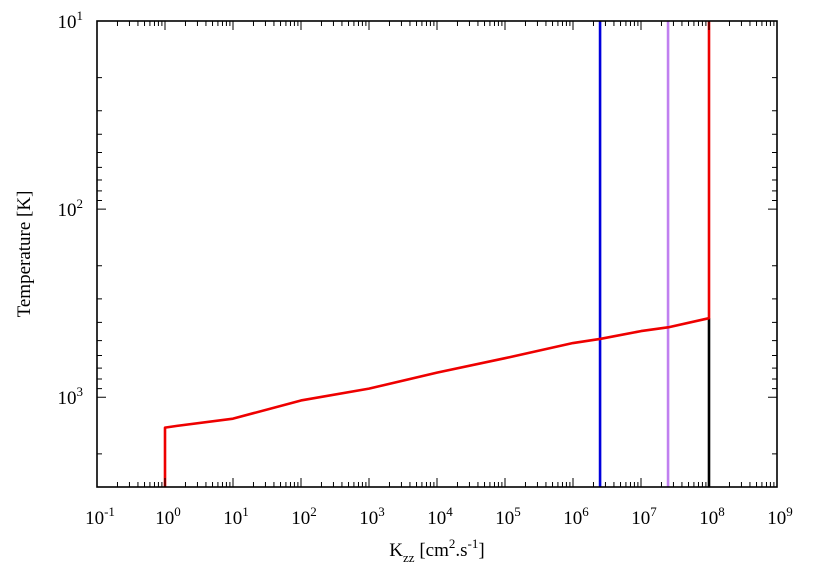 This screenshot has height=584, width=817. What do you see at coordinates (100, 516) in the screenshot?
I see `x-tick-label: 10⁻¹` at bounding box center [100, 516].